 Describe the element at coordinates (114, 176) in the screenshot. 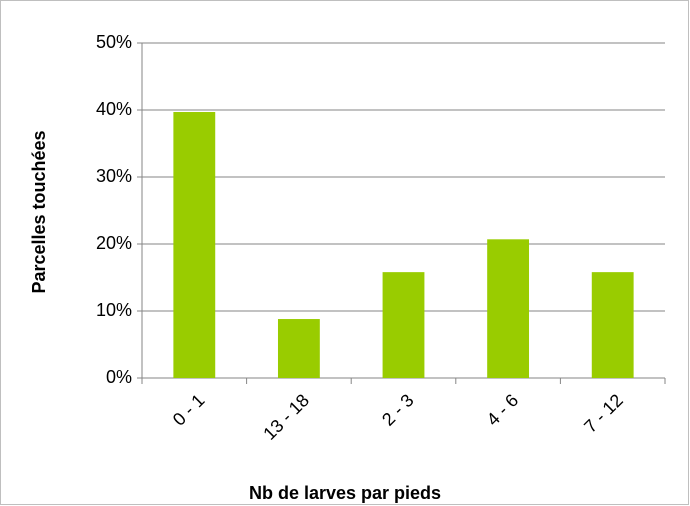

I see `y-tick-label: 30%` at that location.